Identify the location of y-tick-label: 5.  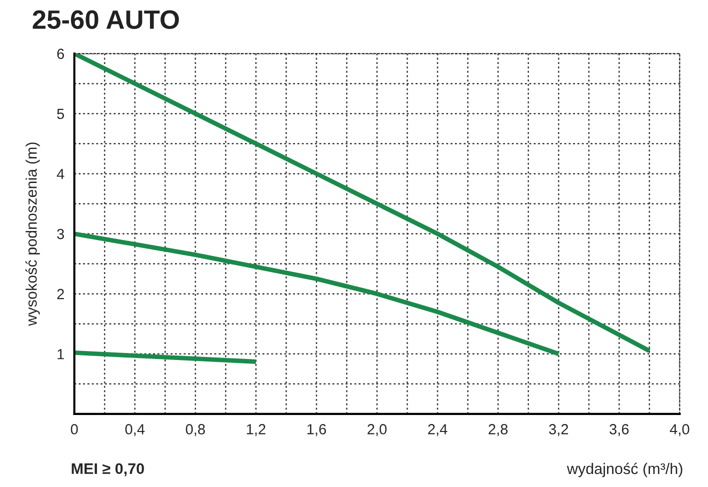
(60, 114).